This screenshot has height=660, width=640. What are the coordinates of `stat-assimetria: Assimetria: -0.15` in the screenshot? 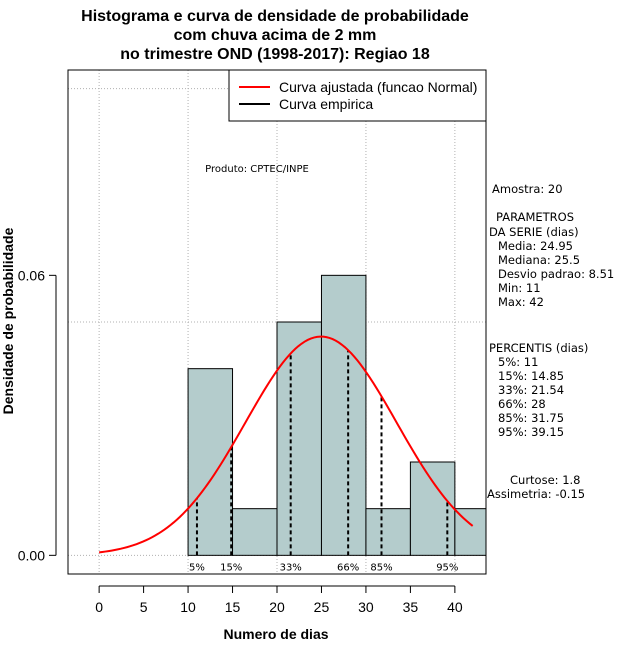 It's located at (536, 494).